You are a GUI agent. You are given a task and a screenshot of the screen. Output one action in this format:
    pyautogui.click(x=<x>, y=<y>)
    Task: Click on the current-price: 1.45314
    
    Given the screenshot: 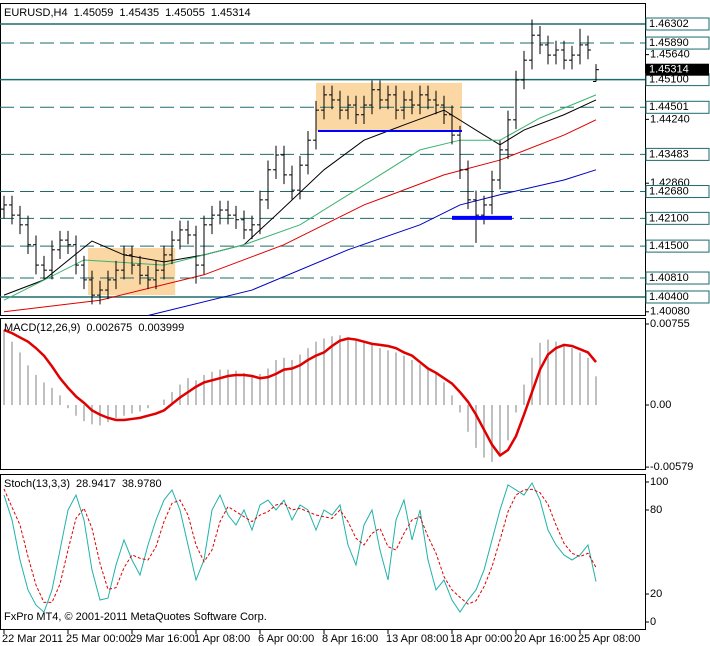 What is the action you would take?
    pyautogui.click(x=669, y=70)
    